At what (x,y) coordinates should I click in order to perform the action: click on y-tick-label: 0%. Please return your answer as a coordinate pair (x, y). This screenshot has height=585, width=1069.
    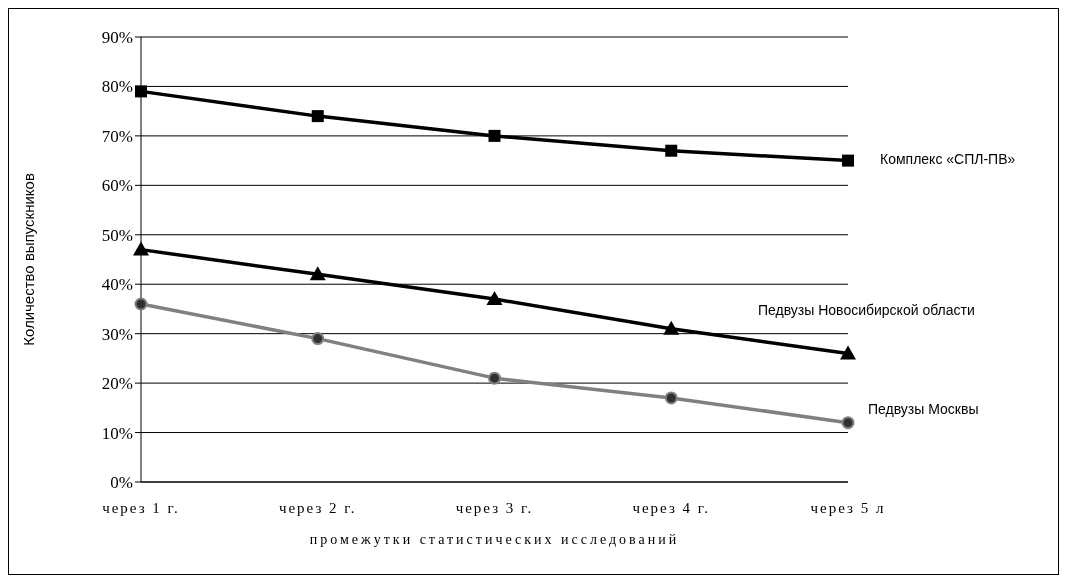
    Looking at the image, I should click on (121, 483).